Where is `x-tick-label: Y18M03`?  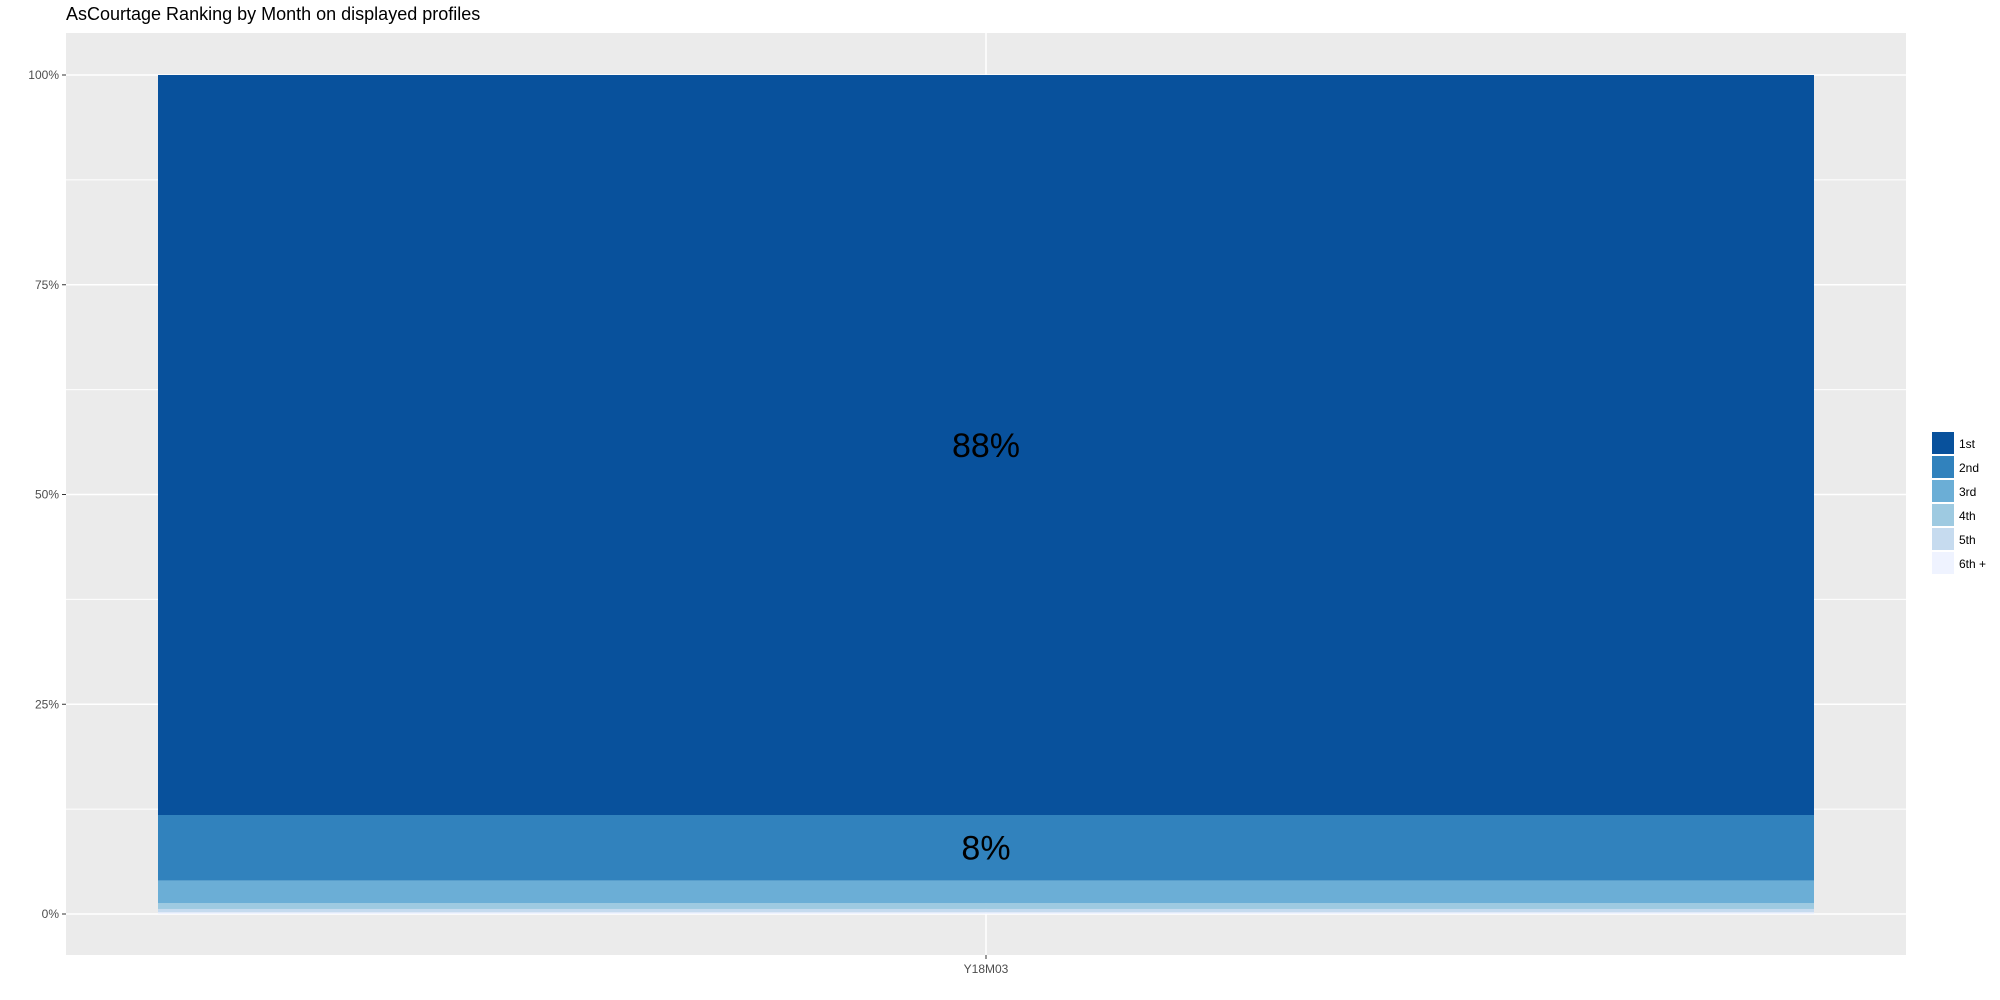 x-tick-label: Y18M03 is located at coordinates (986, 969).